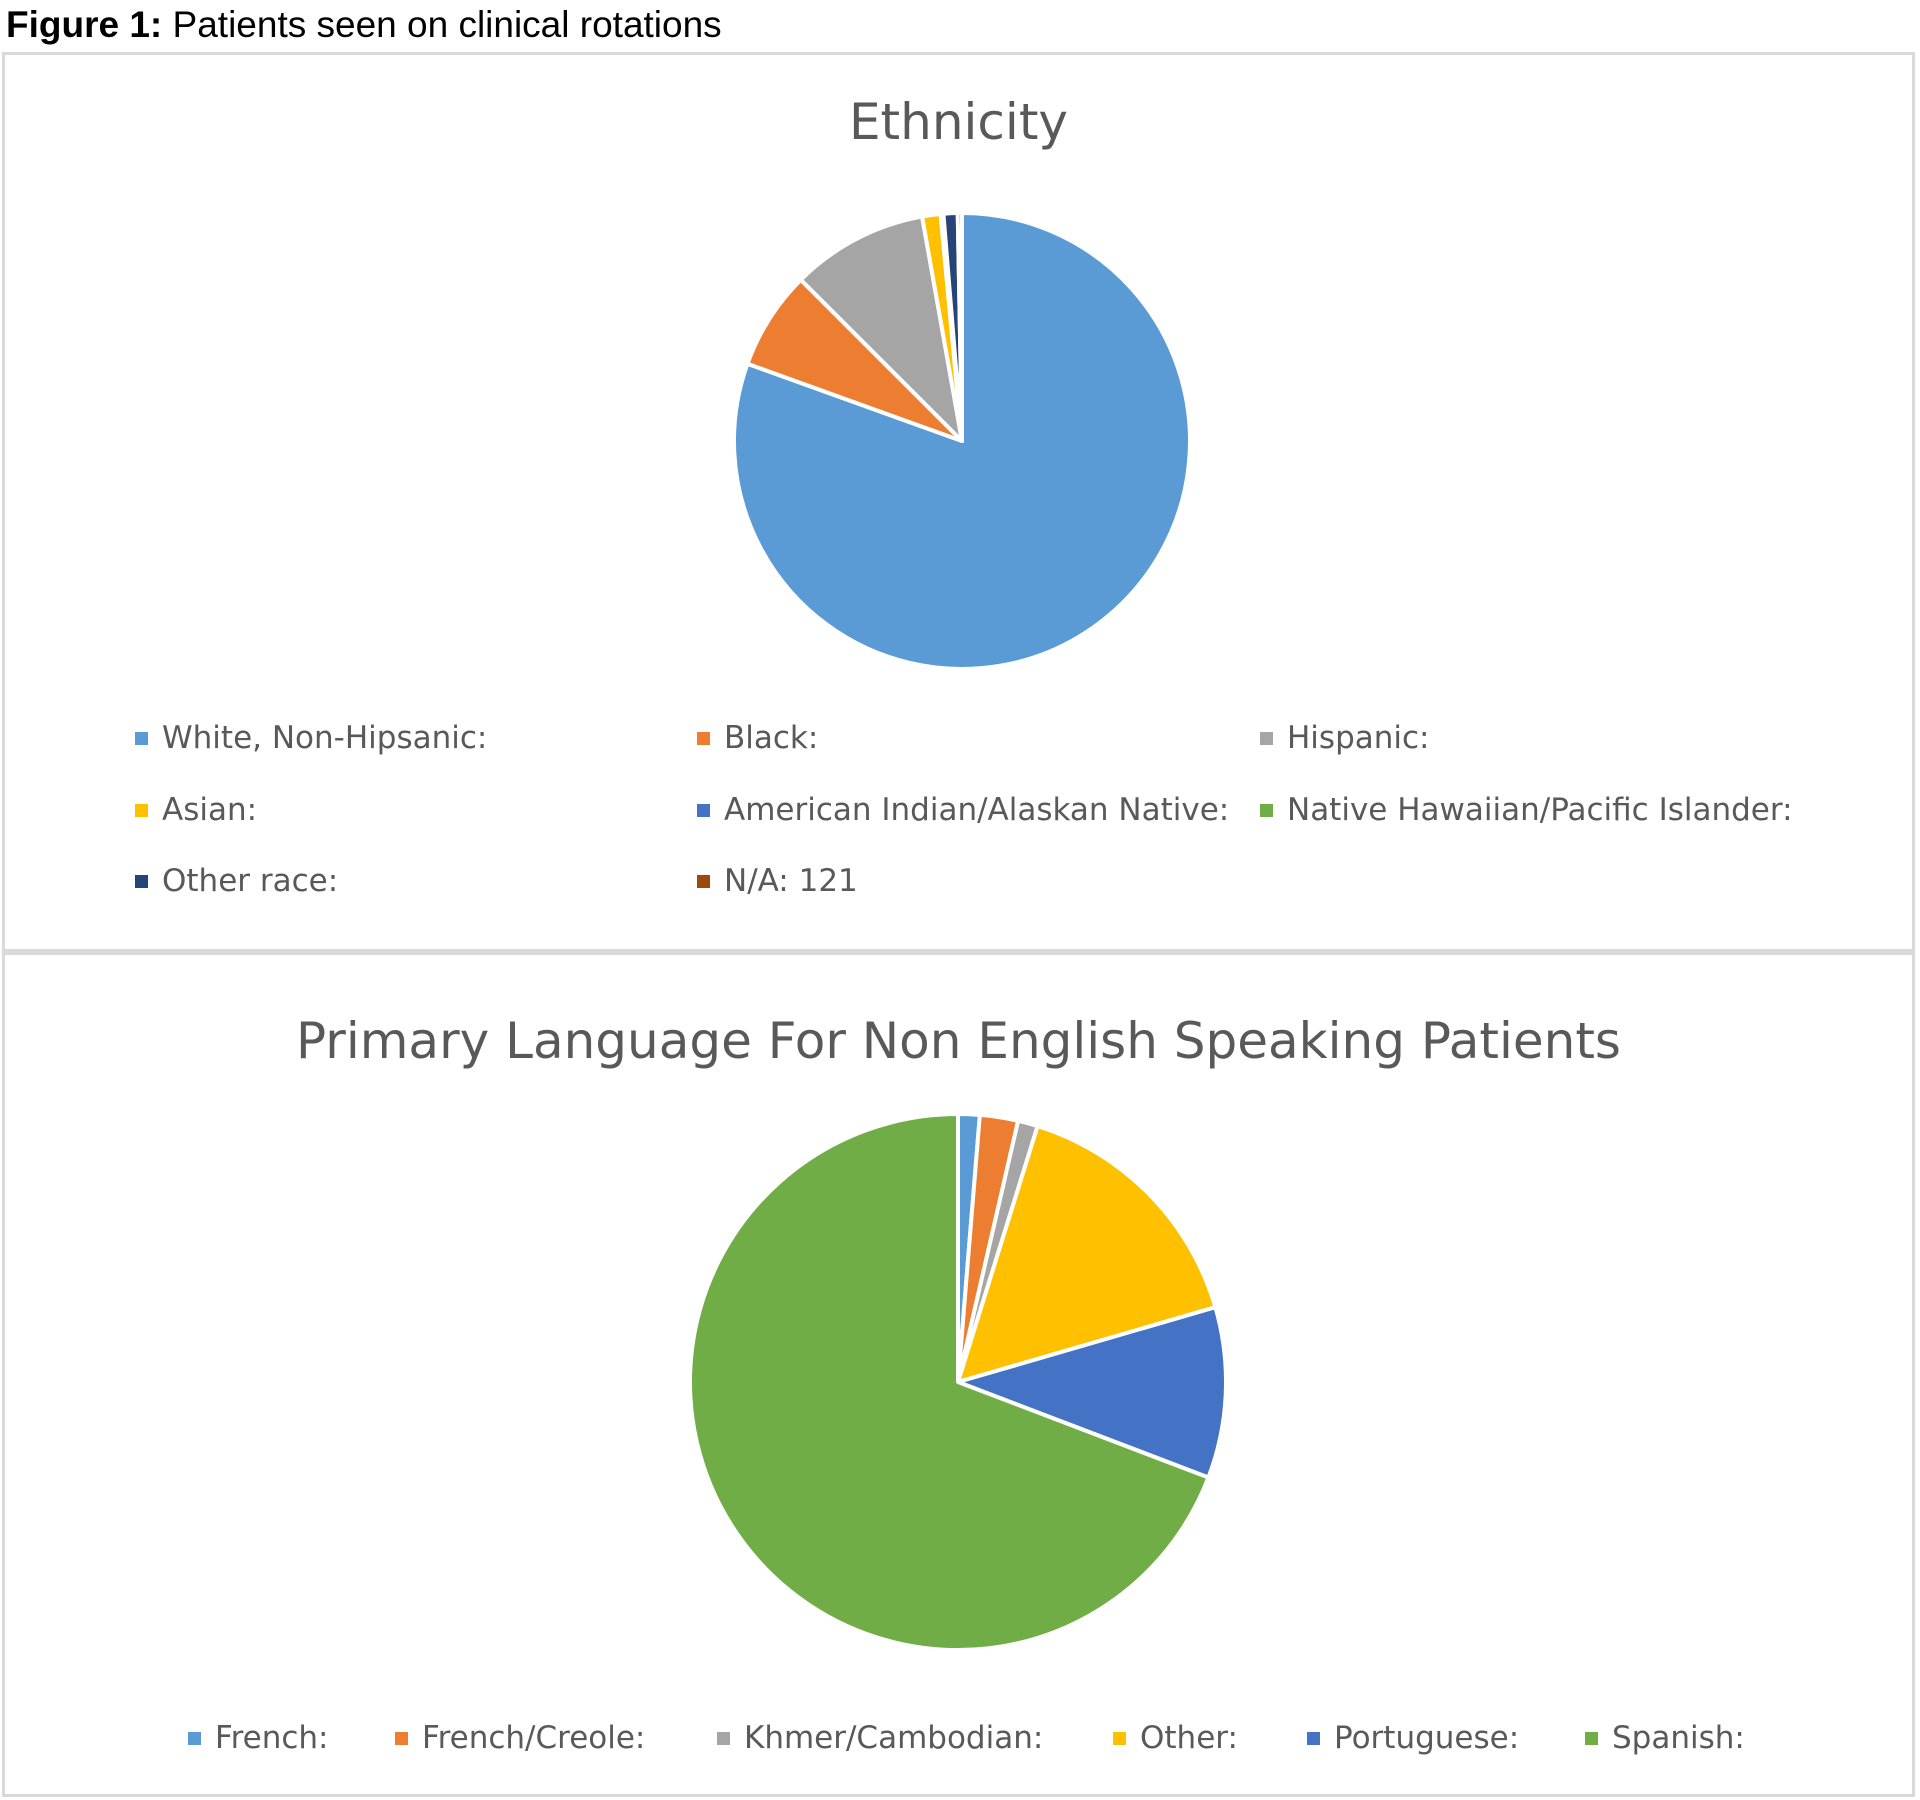 This screenshot has height=1800, width=1920. Describe the element at coordinates (881, 328) in the screenshot. I see `pie-slice-hispanic` at that location.